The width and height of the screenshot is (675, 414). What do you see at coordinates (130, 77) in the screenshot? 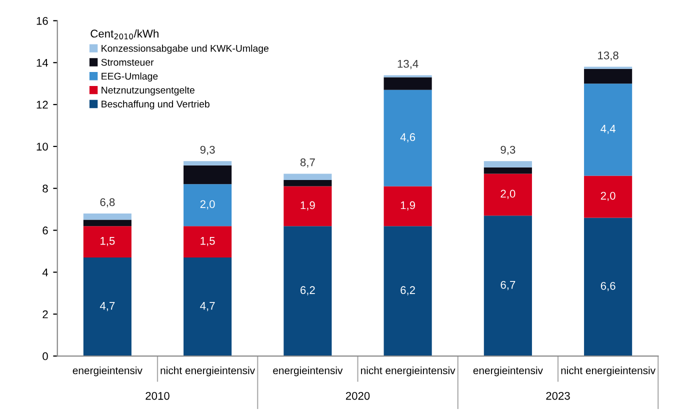
I see `legend-label: EEG-Umlage` at bounding box center [130, 77].